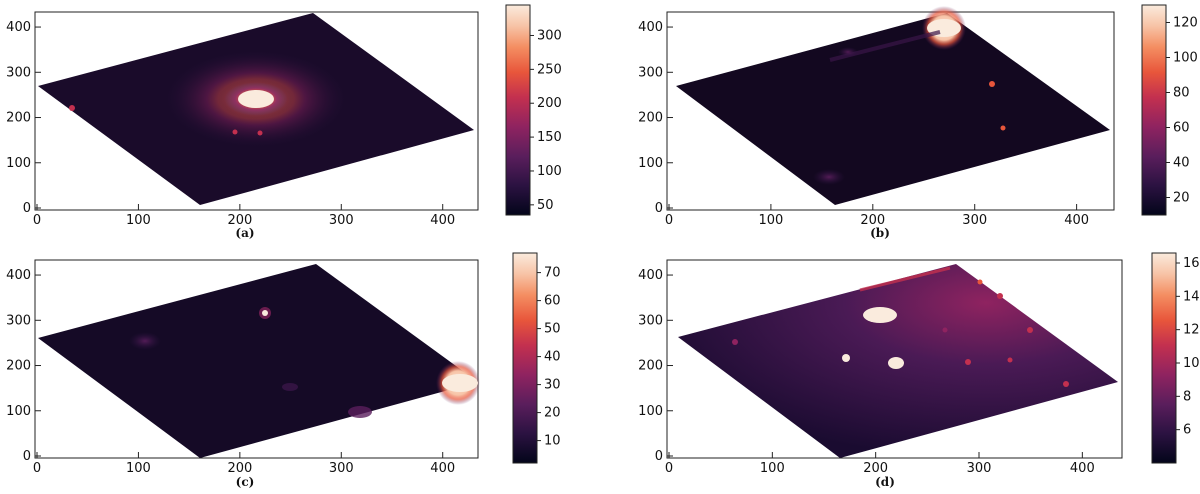 The width and height of the screenshot is (1200, 494). I want to click on colorbar-tick-label: 120, so click(1185, 23).